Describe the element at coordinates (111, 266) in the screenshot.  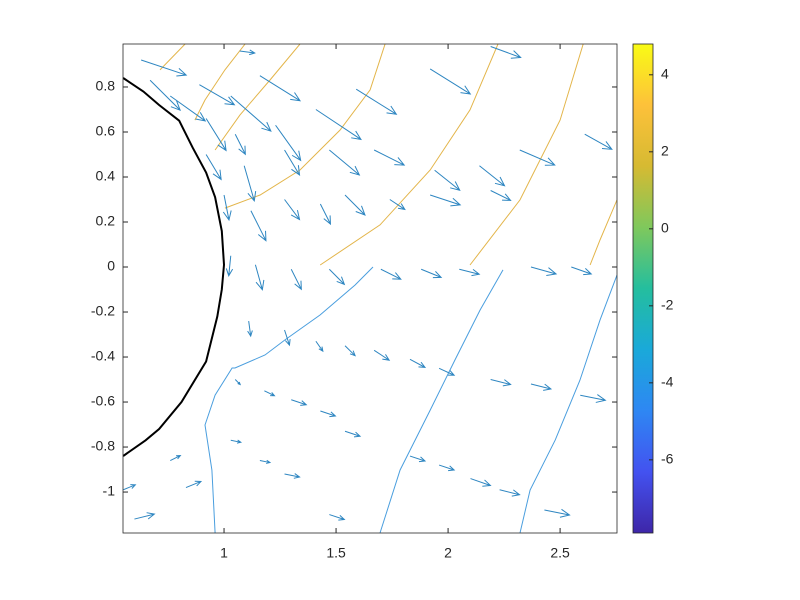
I see `y-tick-label: 0` at that location.